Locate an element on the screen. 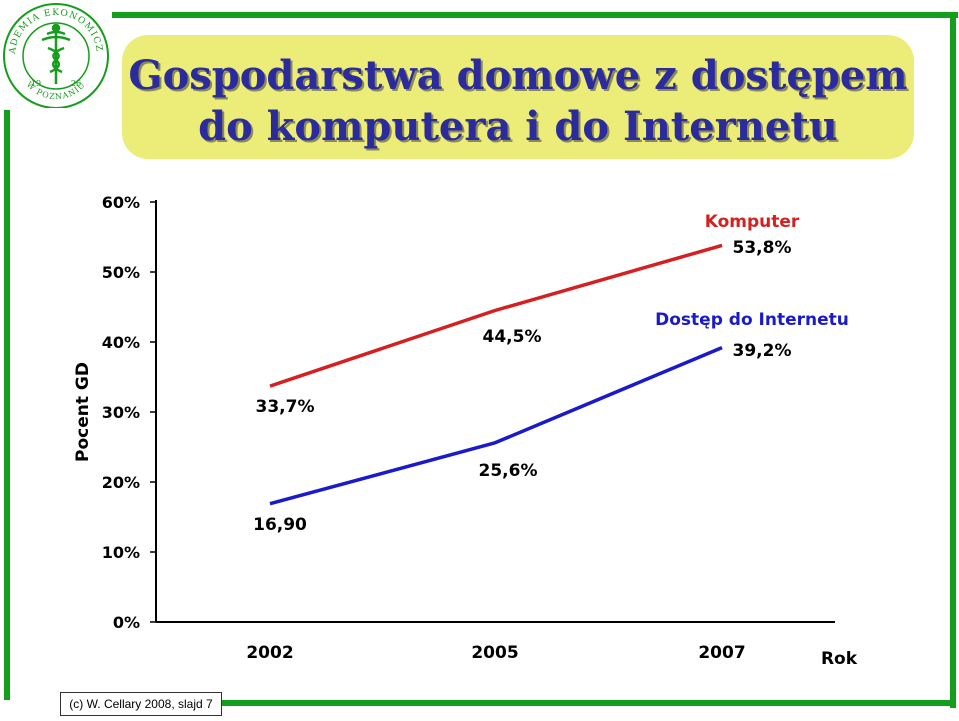 This screenshot has height=721, width=959. frame-left-border is located at coordinates (7, 405).